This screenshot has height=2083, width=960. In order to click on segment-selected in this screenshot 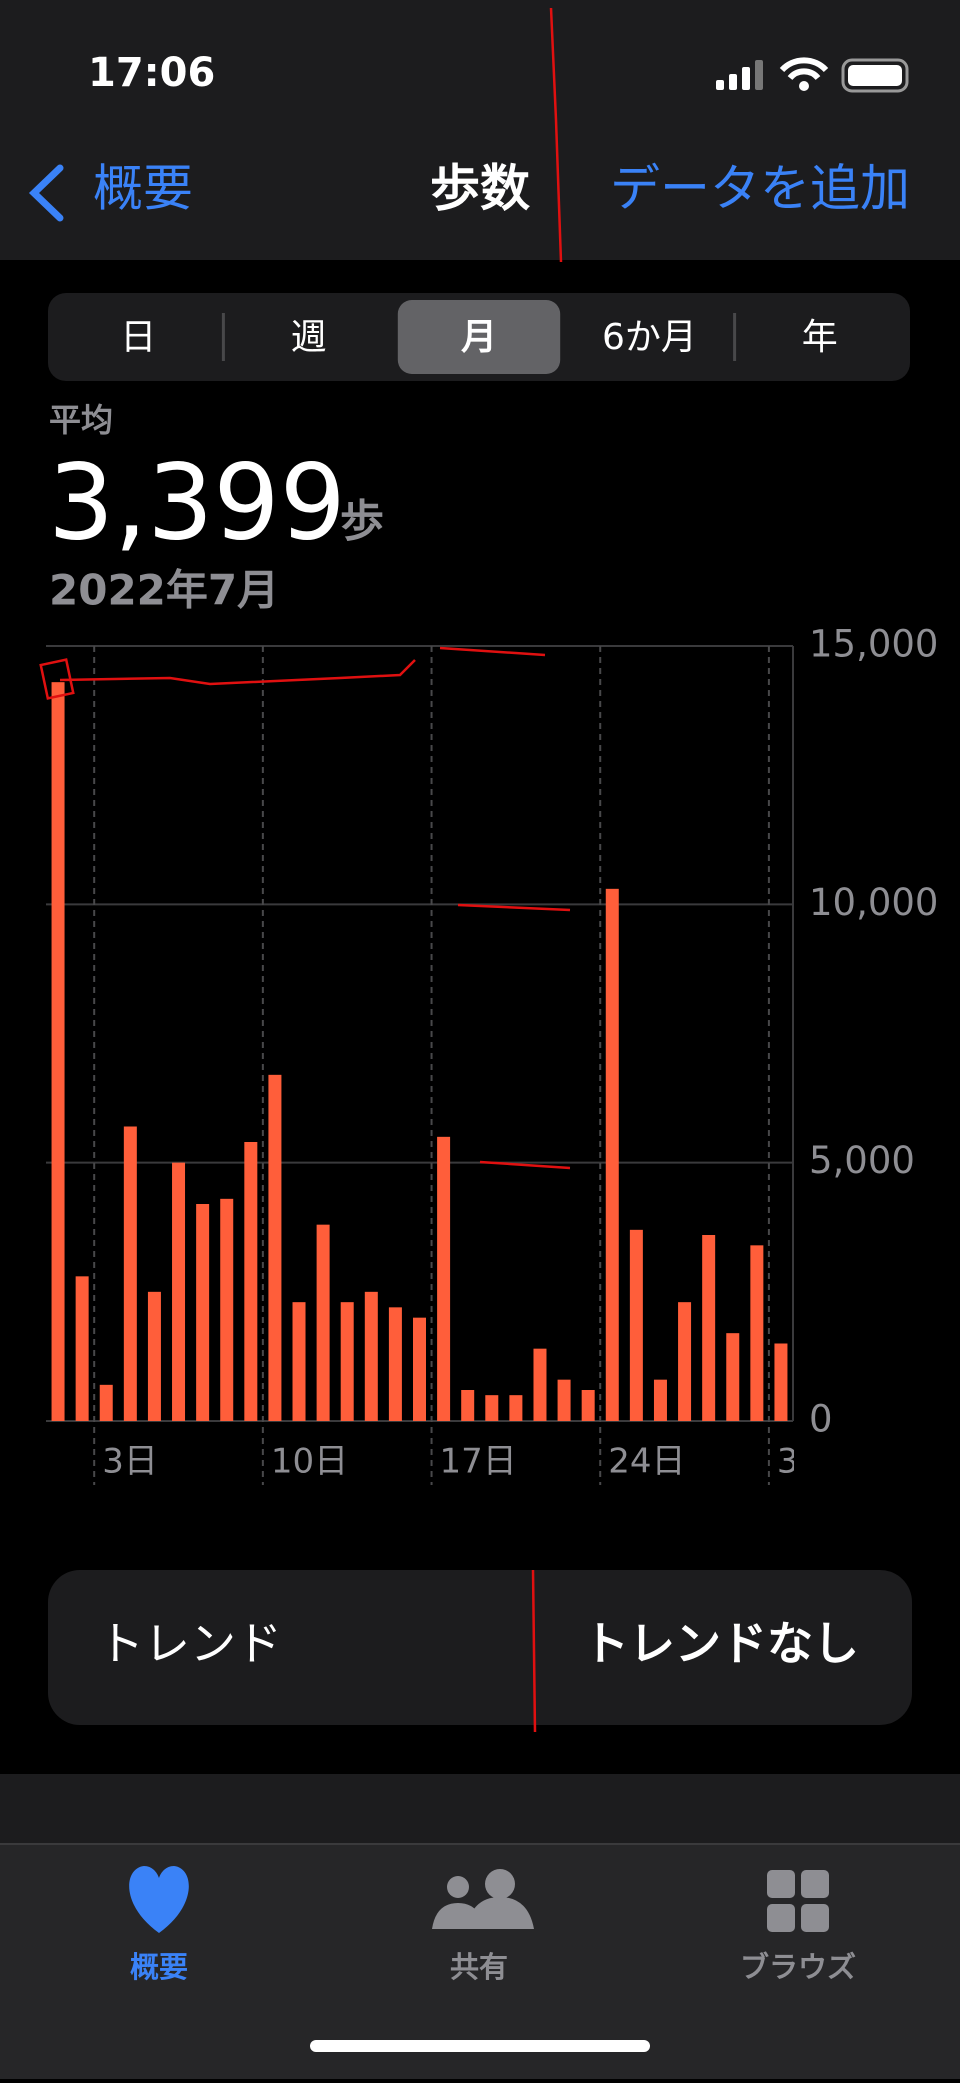, I will do `click(479, 337)`.